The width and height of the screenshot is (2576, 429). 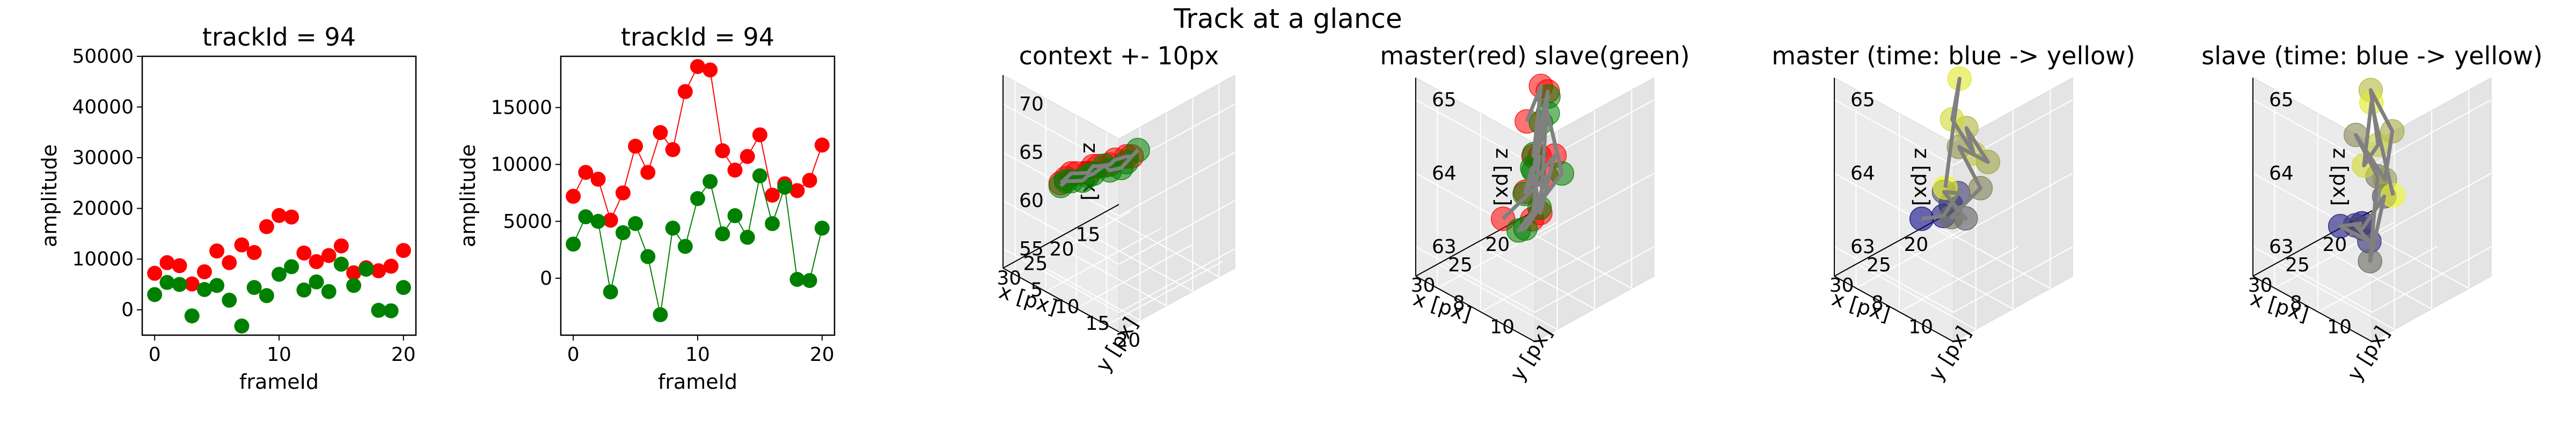 I want to click on figure-suptitle: Track at a glance, so click(x=1287, y=18).